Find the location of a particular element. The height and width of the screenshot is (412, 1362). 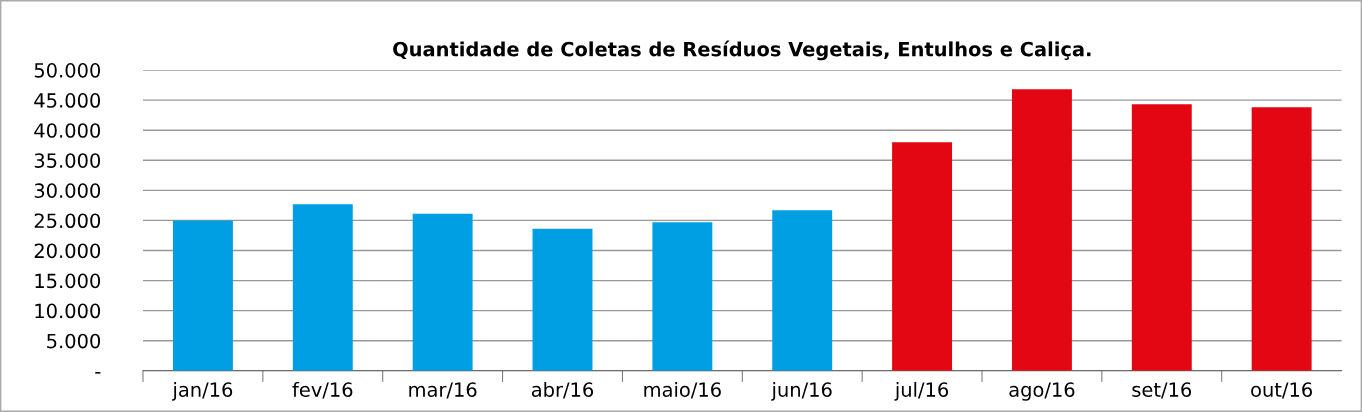

y-tick-label: 30.000 is located at coordinates (67, 191).